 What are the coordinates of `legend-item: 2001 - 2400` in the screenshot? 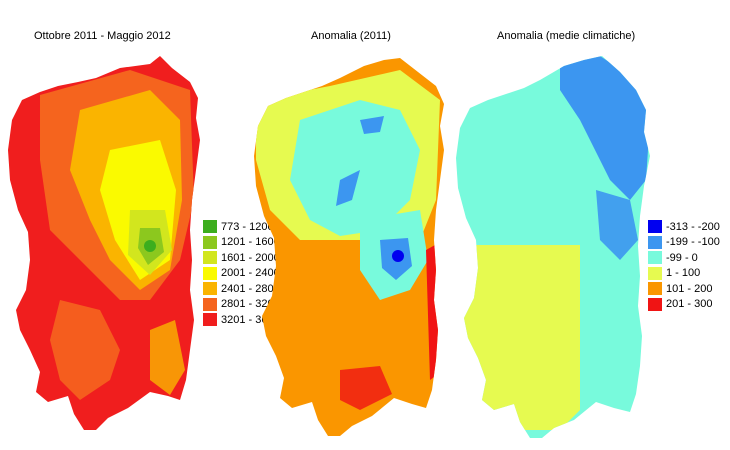 It's located at (252, 274).